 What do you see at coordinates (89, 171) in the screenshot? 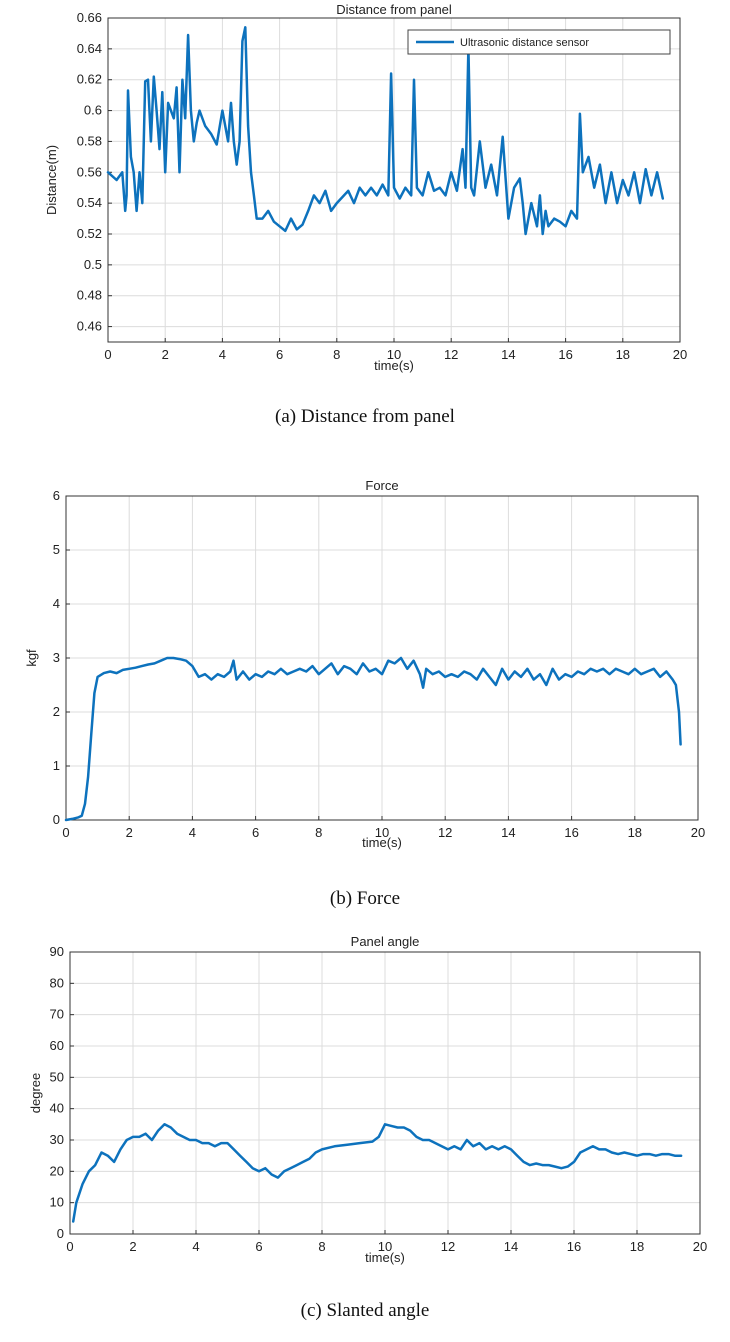
I see `y-tick-label: 0.56` at bounding box center [89, 171].